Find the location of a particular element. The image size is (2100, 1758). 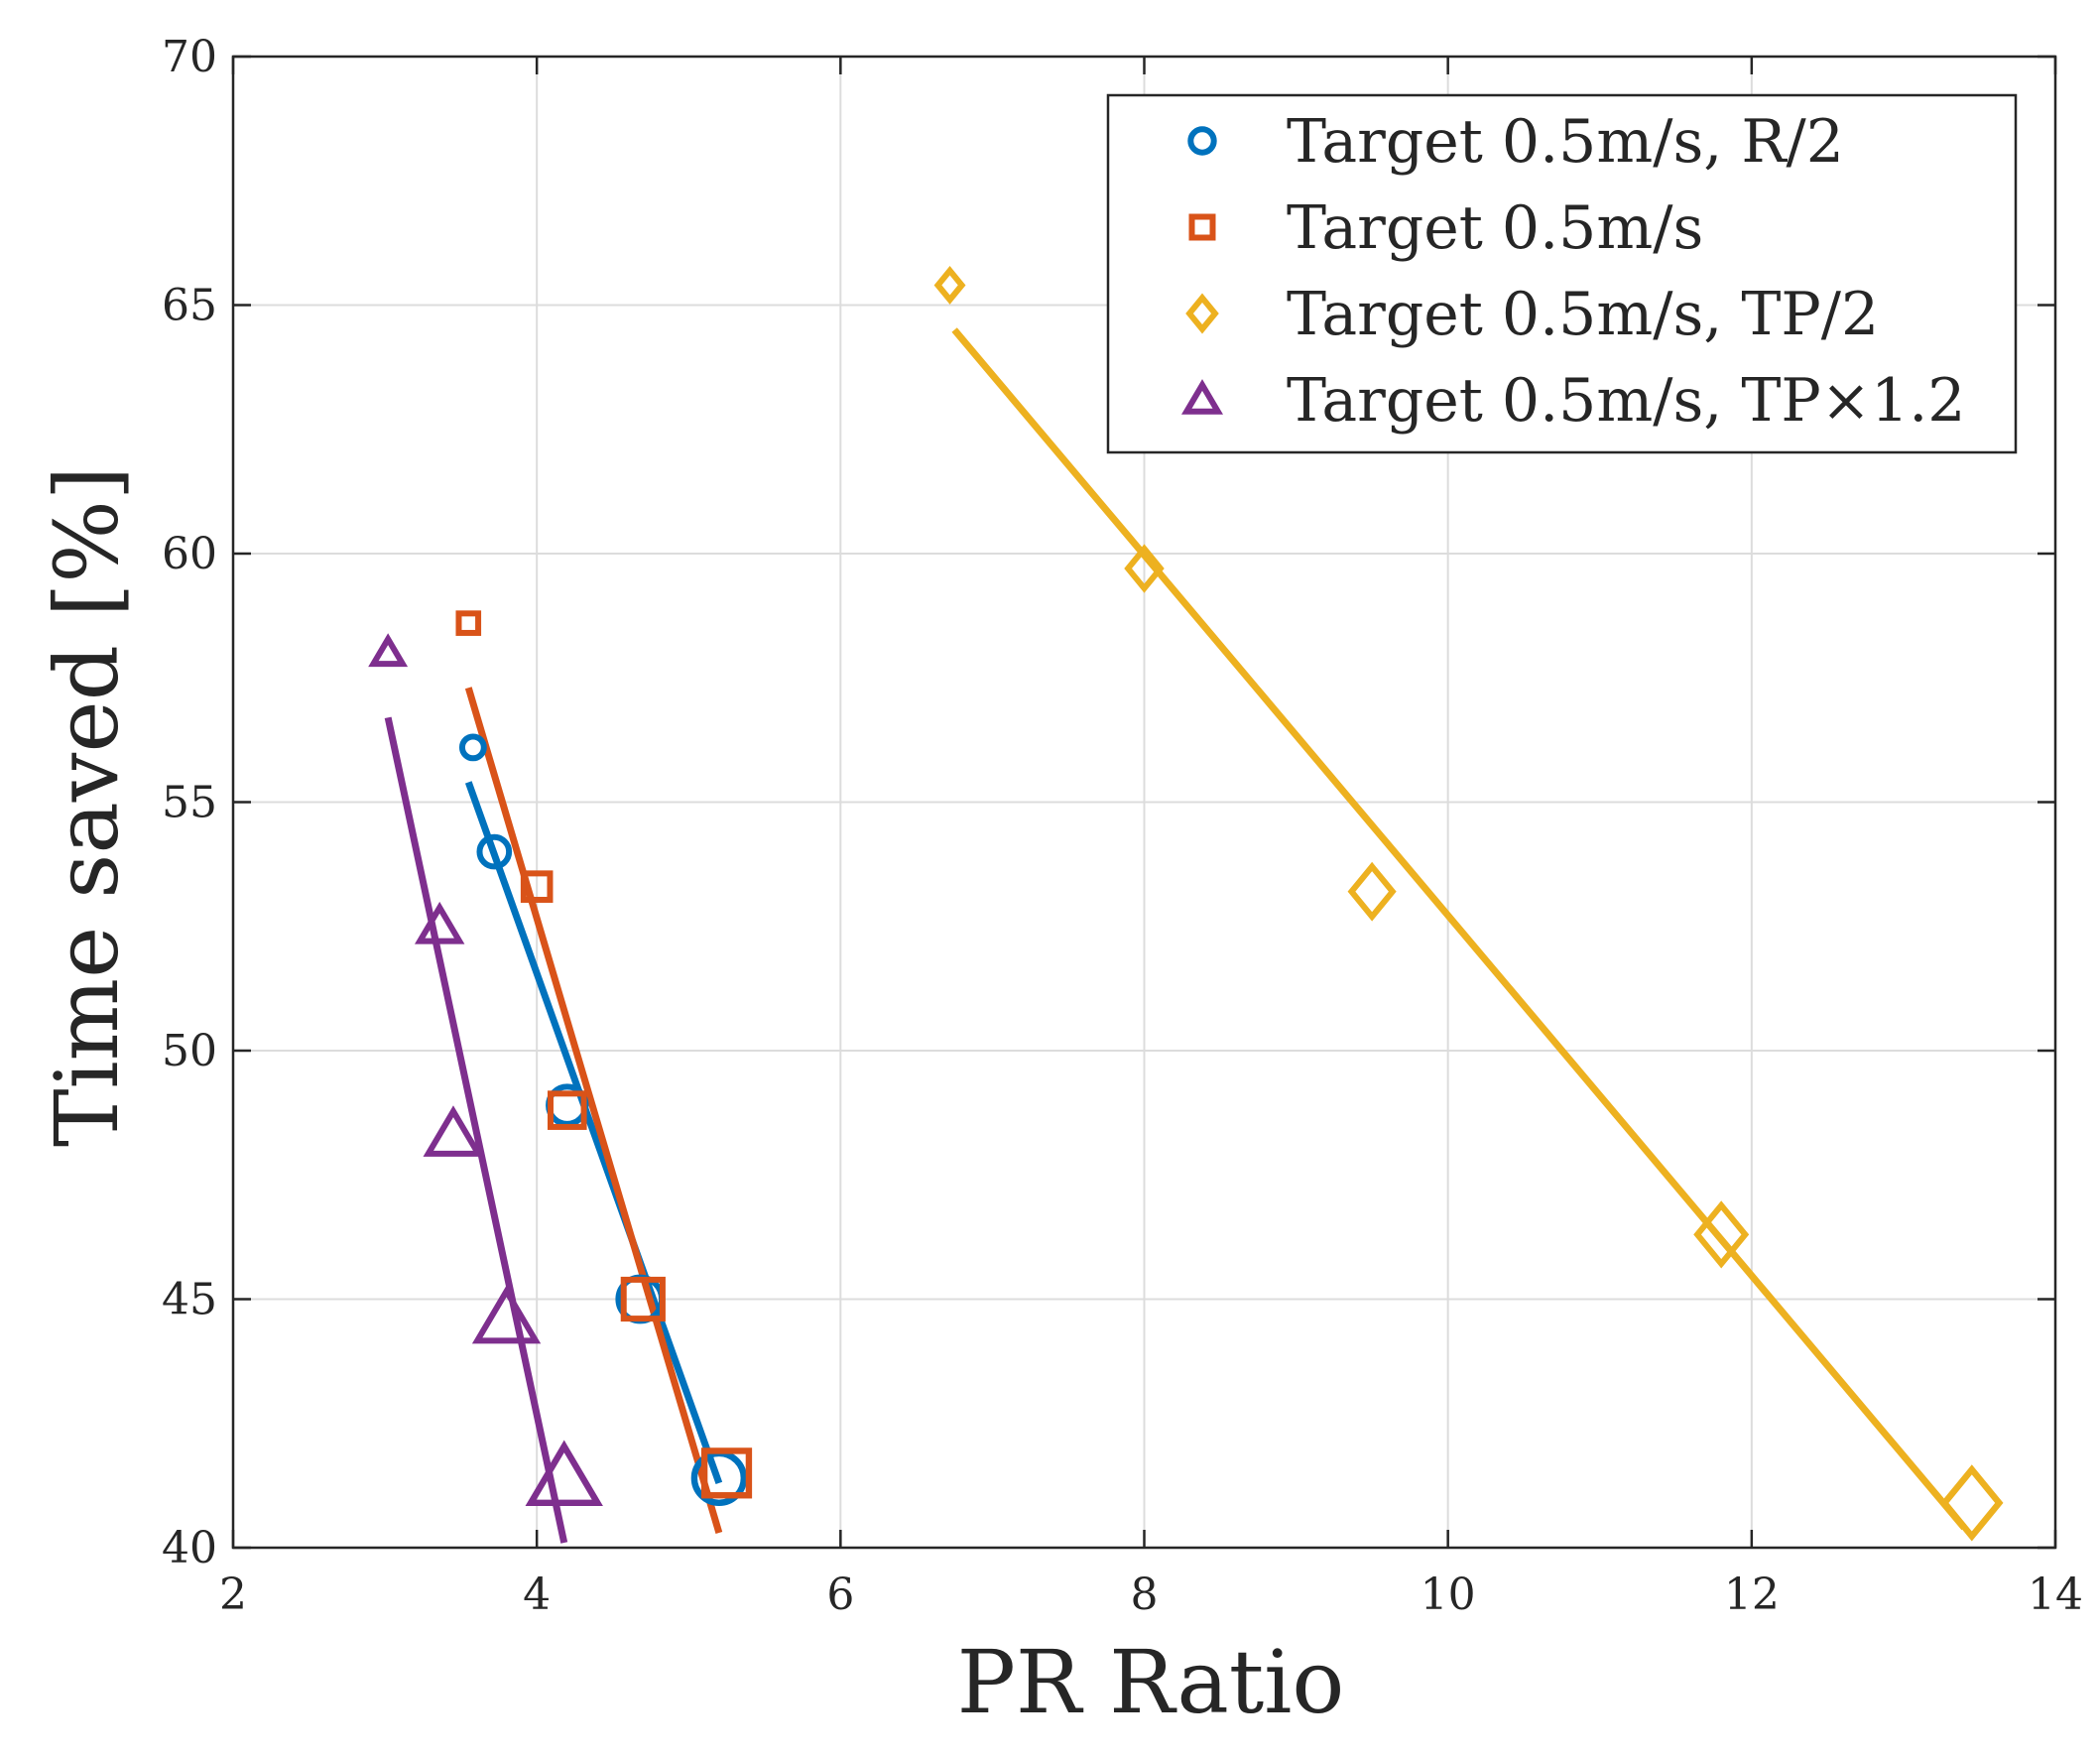

y-tick-label: 55 is located at coordinates (190, 803).